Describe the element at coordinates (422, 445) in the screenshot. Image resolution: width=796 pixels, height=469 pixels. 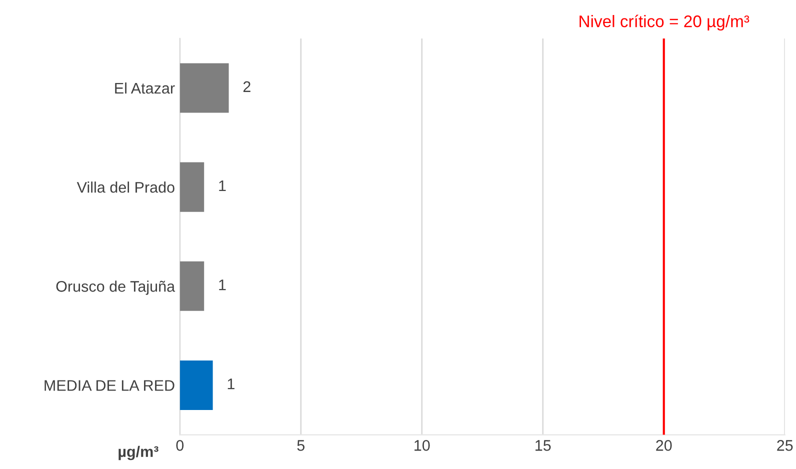
I see `x-tick-label: 10` at that location.